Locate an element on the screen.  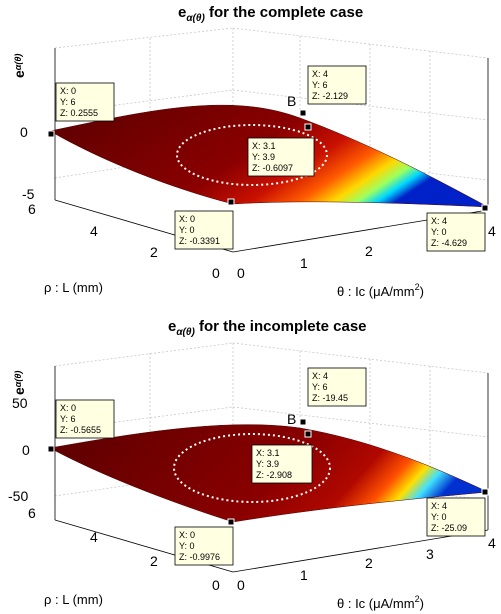
datatip: X: 4 Y: 6 Z: -19.45 is located at coordinates (337, 387).